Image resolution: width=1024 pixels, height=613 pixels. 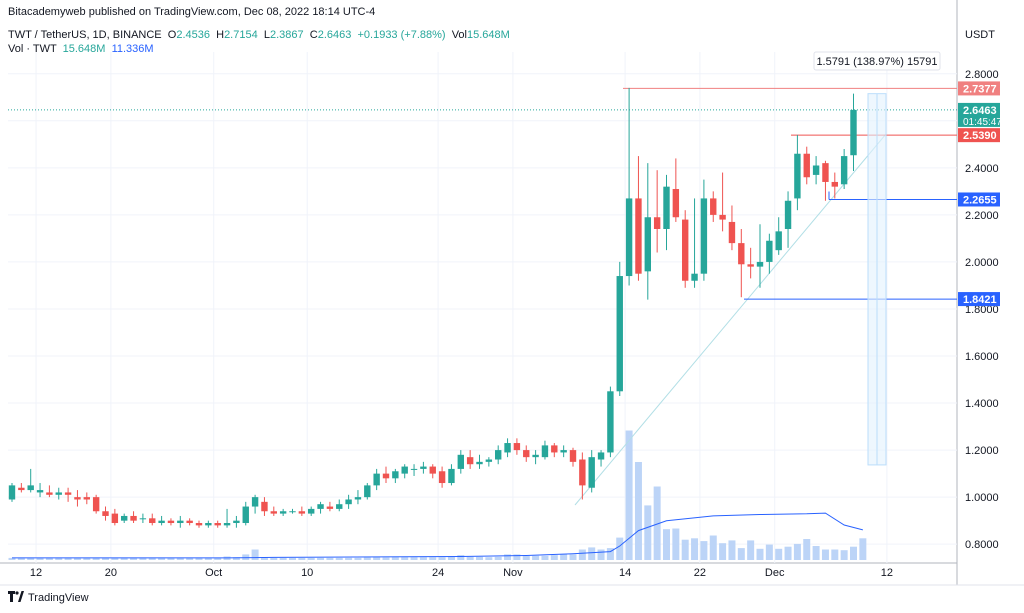 I want to click on x-tick-label: Nov, so click(x=513, y=573).